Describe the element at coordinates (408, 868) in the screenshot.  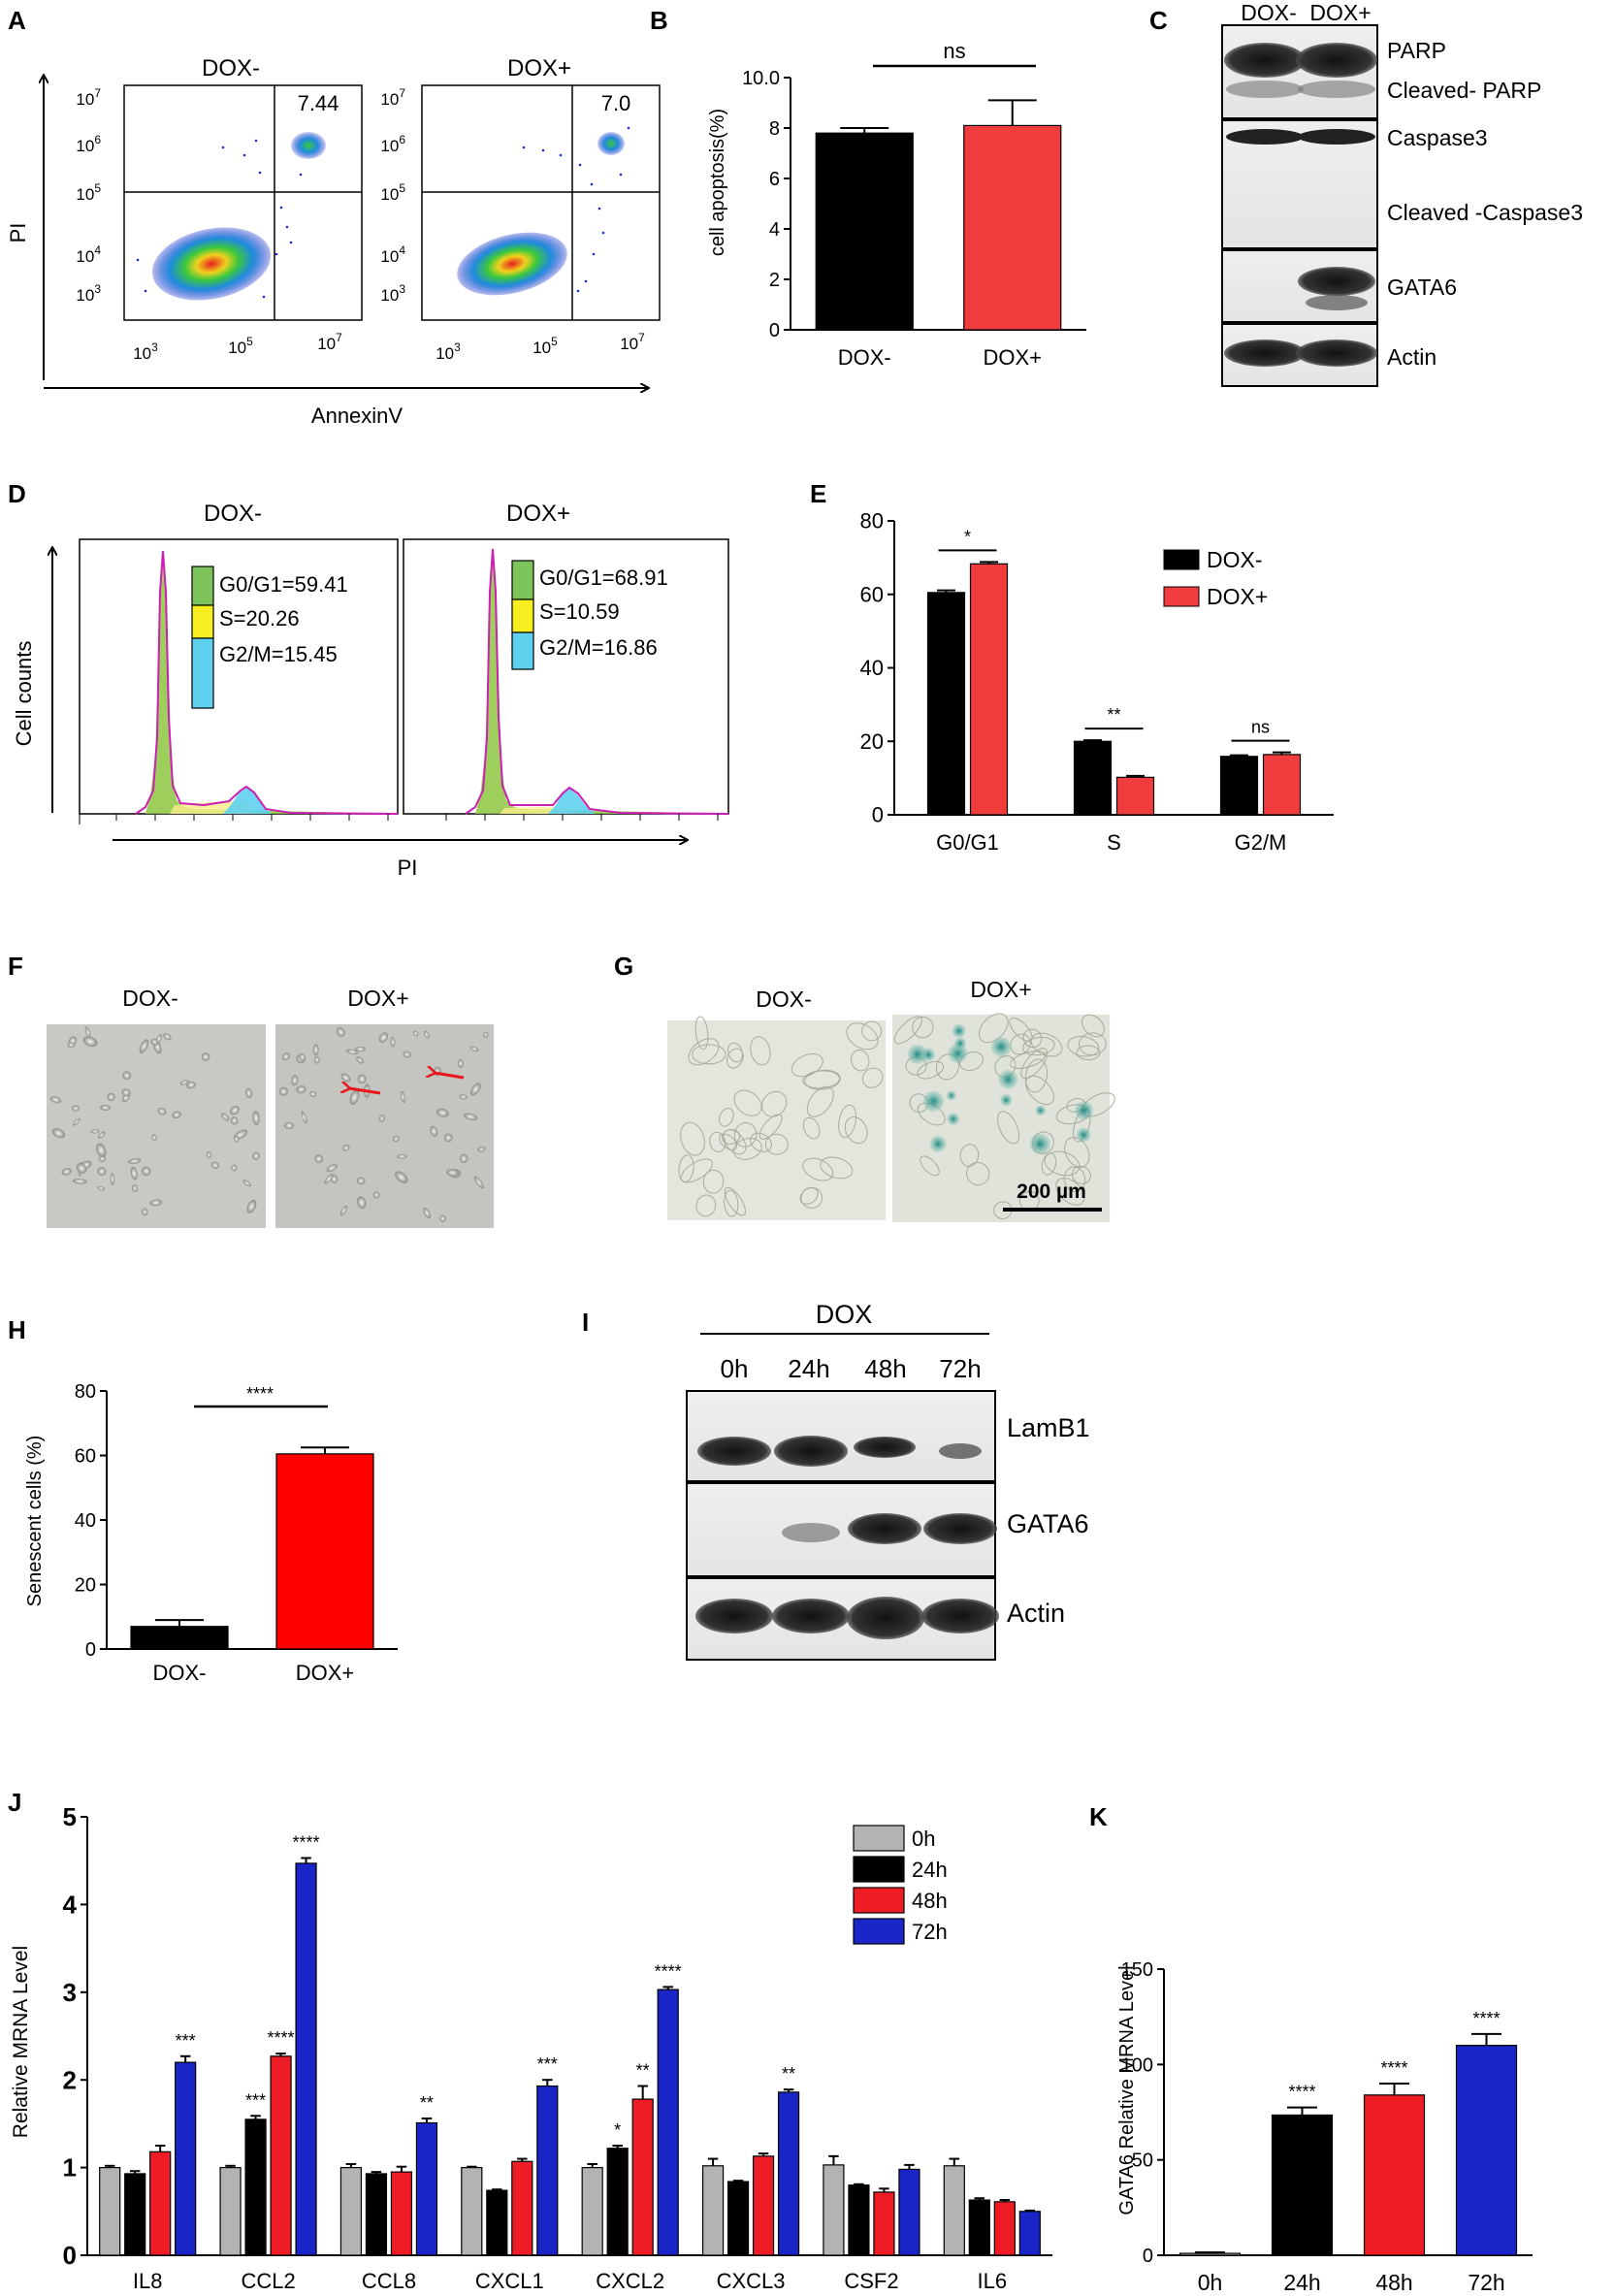
I see `panel-d-xlabel: PI` at that location.